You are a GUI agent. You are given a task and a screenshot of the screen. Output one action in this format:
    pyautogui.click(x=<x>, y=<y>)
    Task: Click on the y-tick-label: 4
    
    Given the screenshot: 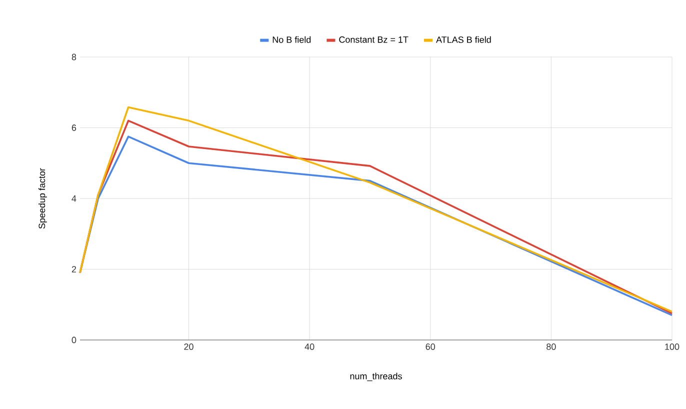 What is the action you would take?
    pyautogui.click(x=74, y=198)
    